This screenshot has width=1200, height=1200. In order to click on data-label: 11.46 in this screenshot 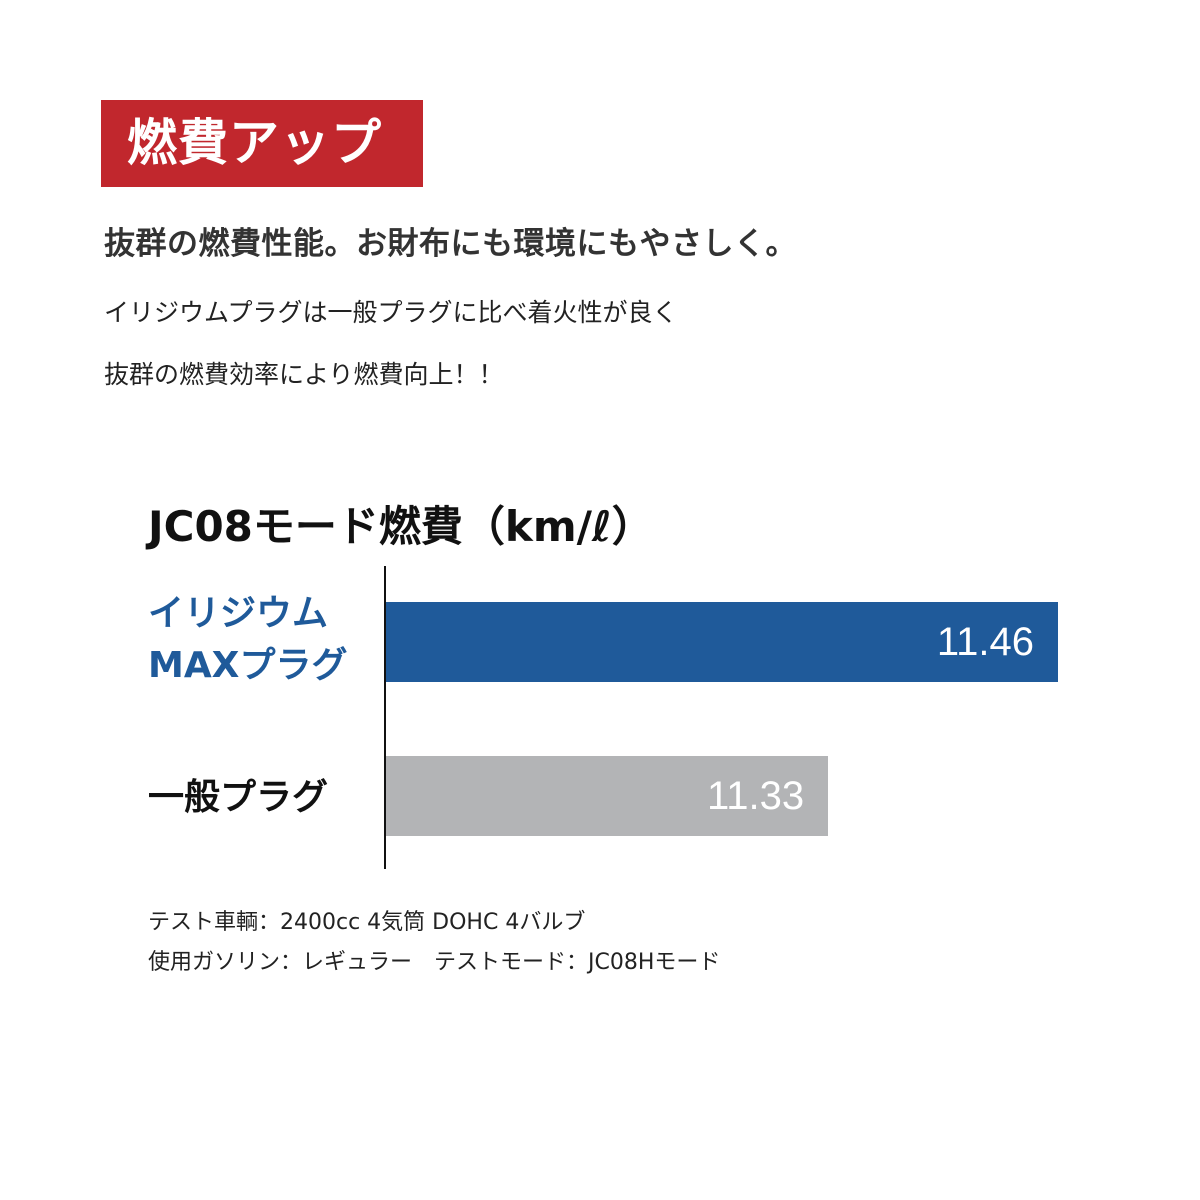, I will do `click(985, 642)`.